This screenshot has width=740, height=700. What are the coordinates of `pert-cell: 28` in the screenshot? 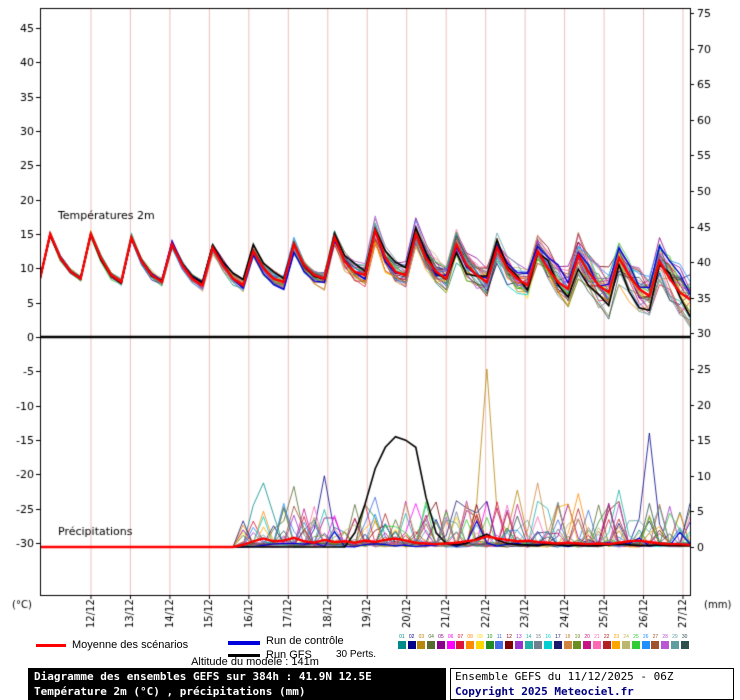 It's located at (665, 641).